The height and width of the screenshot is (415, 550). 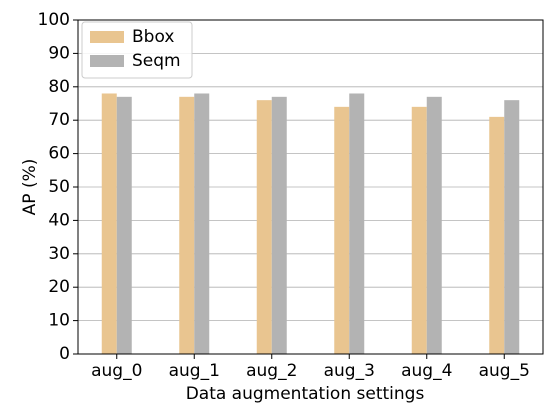 What do you see at coordinates (271, 371) in the screenshot?
I see `x-tick-label: aug_2` at bounding box center [271, 371].